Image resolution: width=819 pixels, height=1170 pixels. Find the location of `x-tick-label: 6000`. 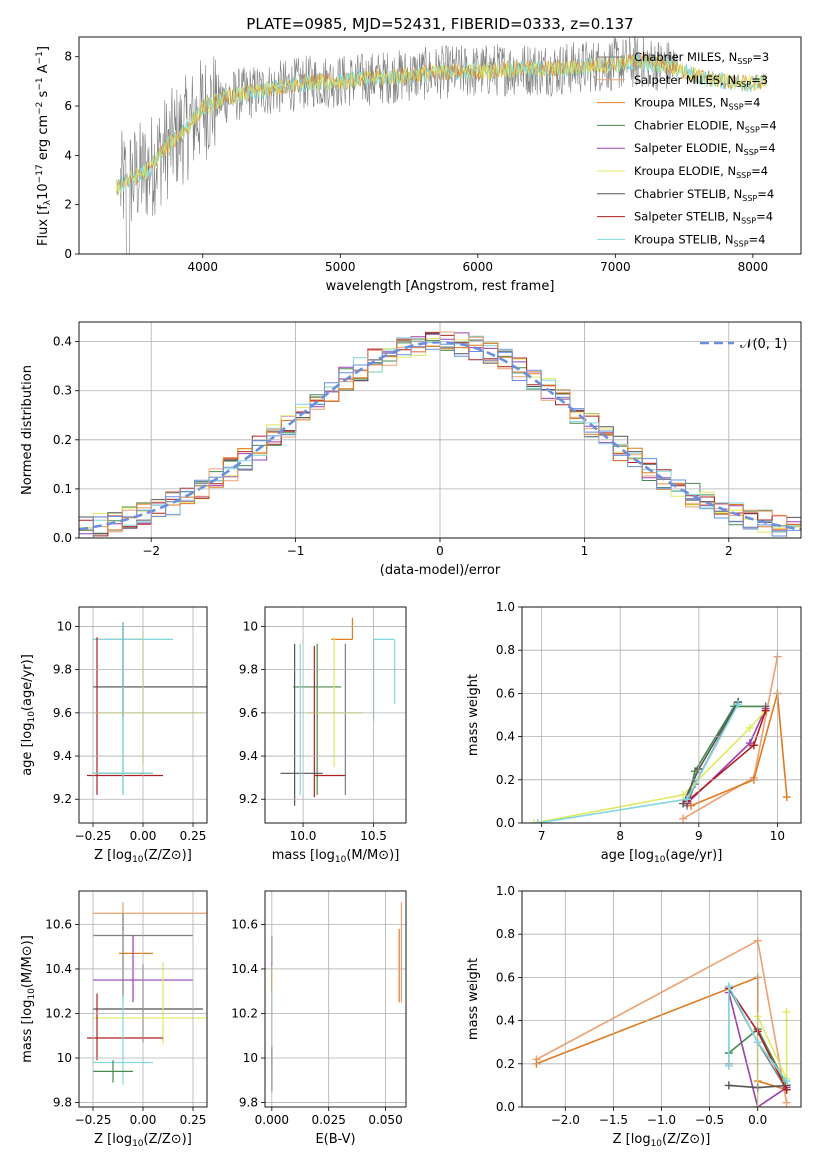

x-tick-label: 6000 is located at coordinates (478, 267).